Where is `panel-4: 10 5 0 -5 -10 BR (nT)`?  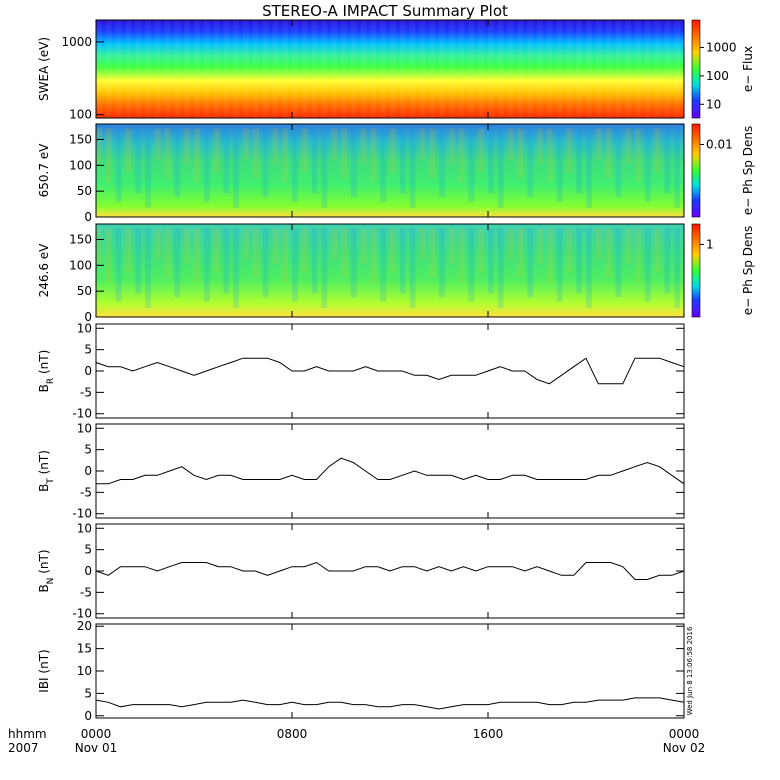 panel-4: 10 5 0 -5 -10 BR (nT) is located at coordinates (361, 371).